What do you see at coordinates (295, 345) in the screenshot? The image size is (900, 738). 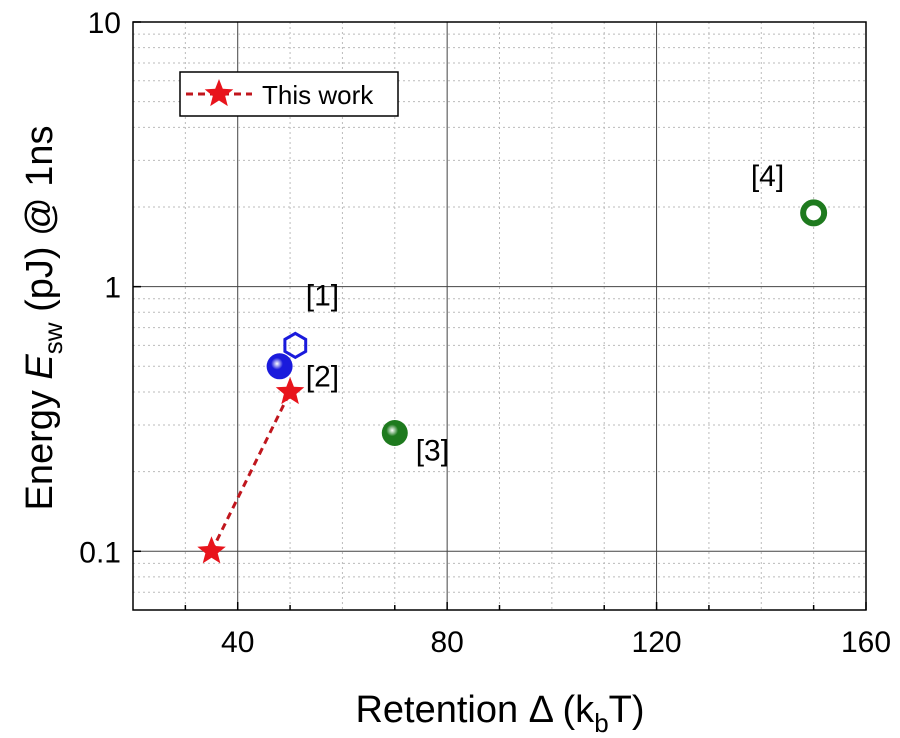 I see `data-point-hexagon` at bounding box center [295, 345].